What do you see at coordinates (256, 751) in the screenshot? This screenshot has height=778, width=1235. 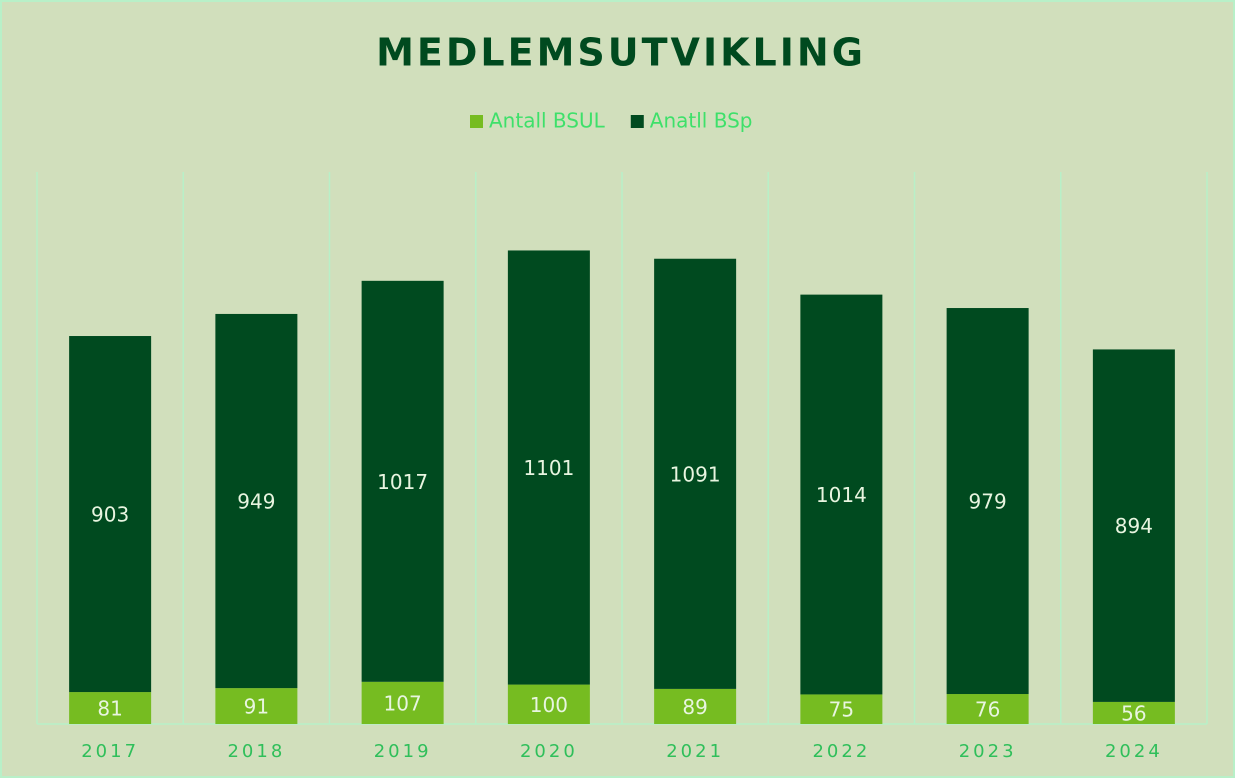 I see `x-tick-label: 2018` at bounding box center [256, 751].